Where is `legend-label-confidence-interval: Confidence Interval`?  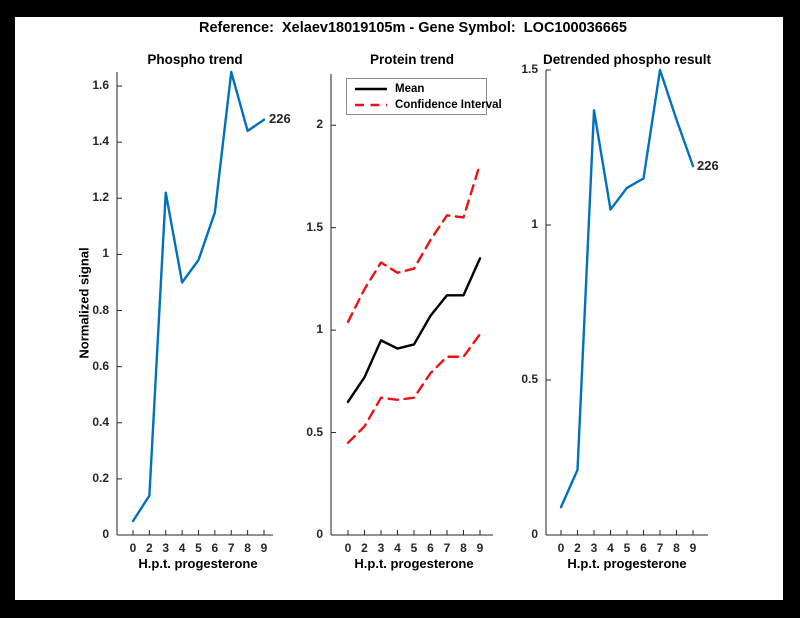 legend-label-confidence-interval: Confidence Interval is located at coordinates (448, 105).